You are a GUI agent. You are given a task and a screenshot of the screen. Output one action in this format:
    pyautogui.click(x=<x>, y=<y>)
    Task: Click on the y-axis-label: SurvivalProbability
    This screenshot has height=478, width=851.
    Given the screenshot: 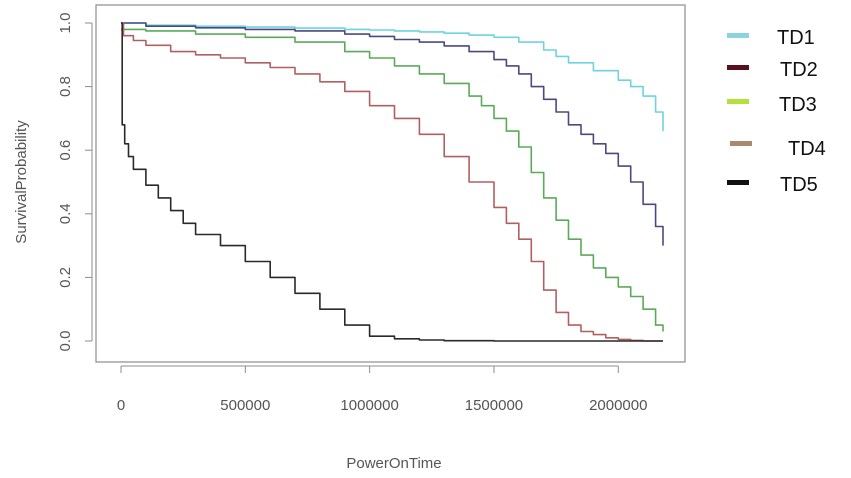 What is the action you would take?
    pyautogui.click(x=21, y=182)
    